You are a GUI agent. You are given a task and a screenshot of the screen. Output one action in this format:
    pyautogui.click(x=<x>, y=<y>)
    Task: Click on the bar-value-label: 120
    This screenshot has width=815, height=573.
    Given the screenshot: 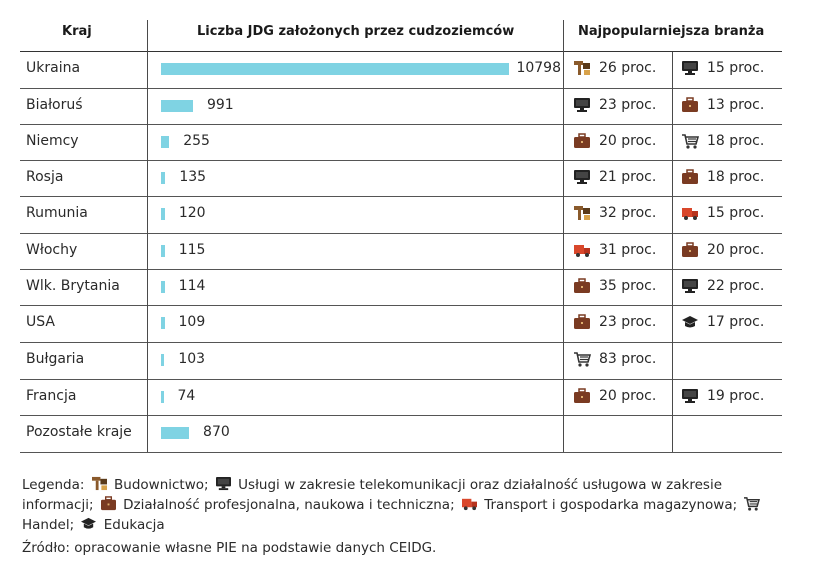 What is the action you would take?
    pyautogui.click(x=192, y=213)
    